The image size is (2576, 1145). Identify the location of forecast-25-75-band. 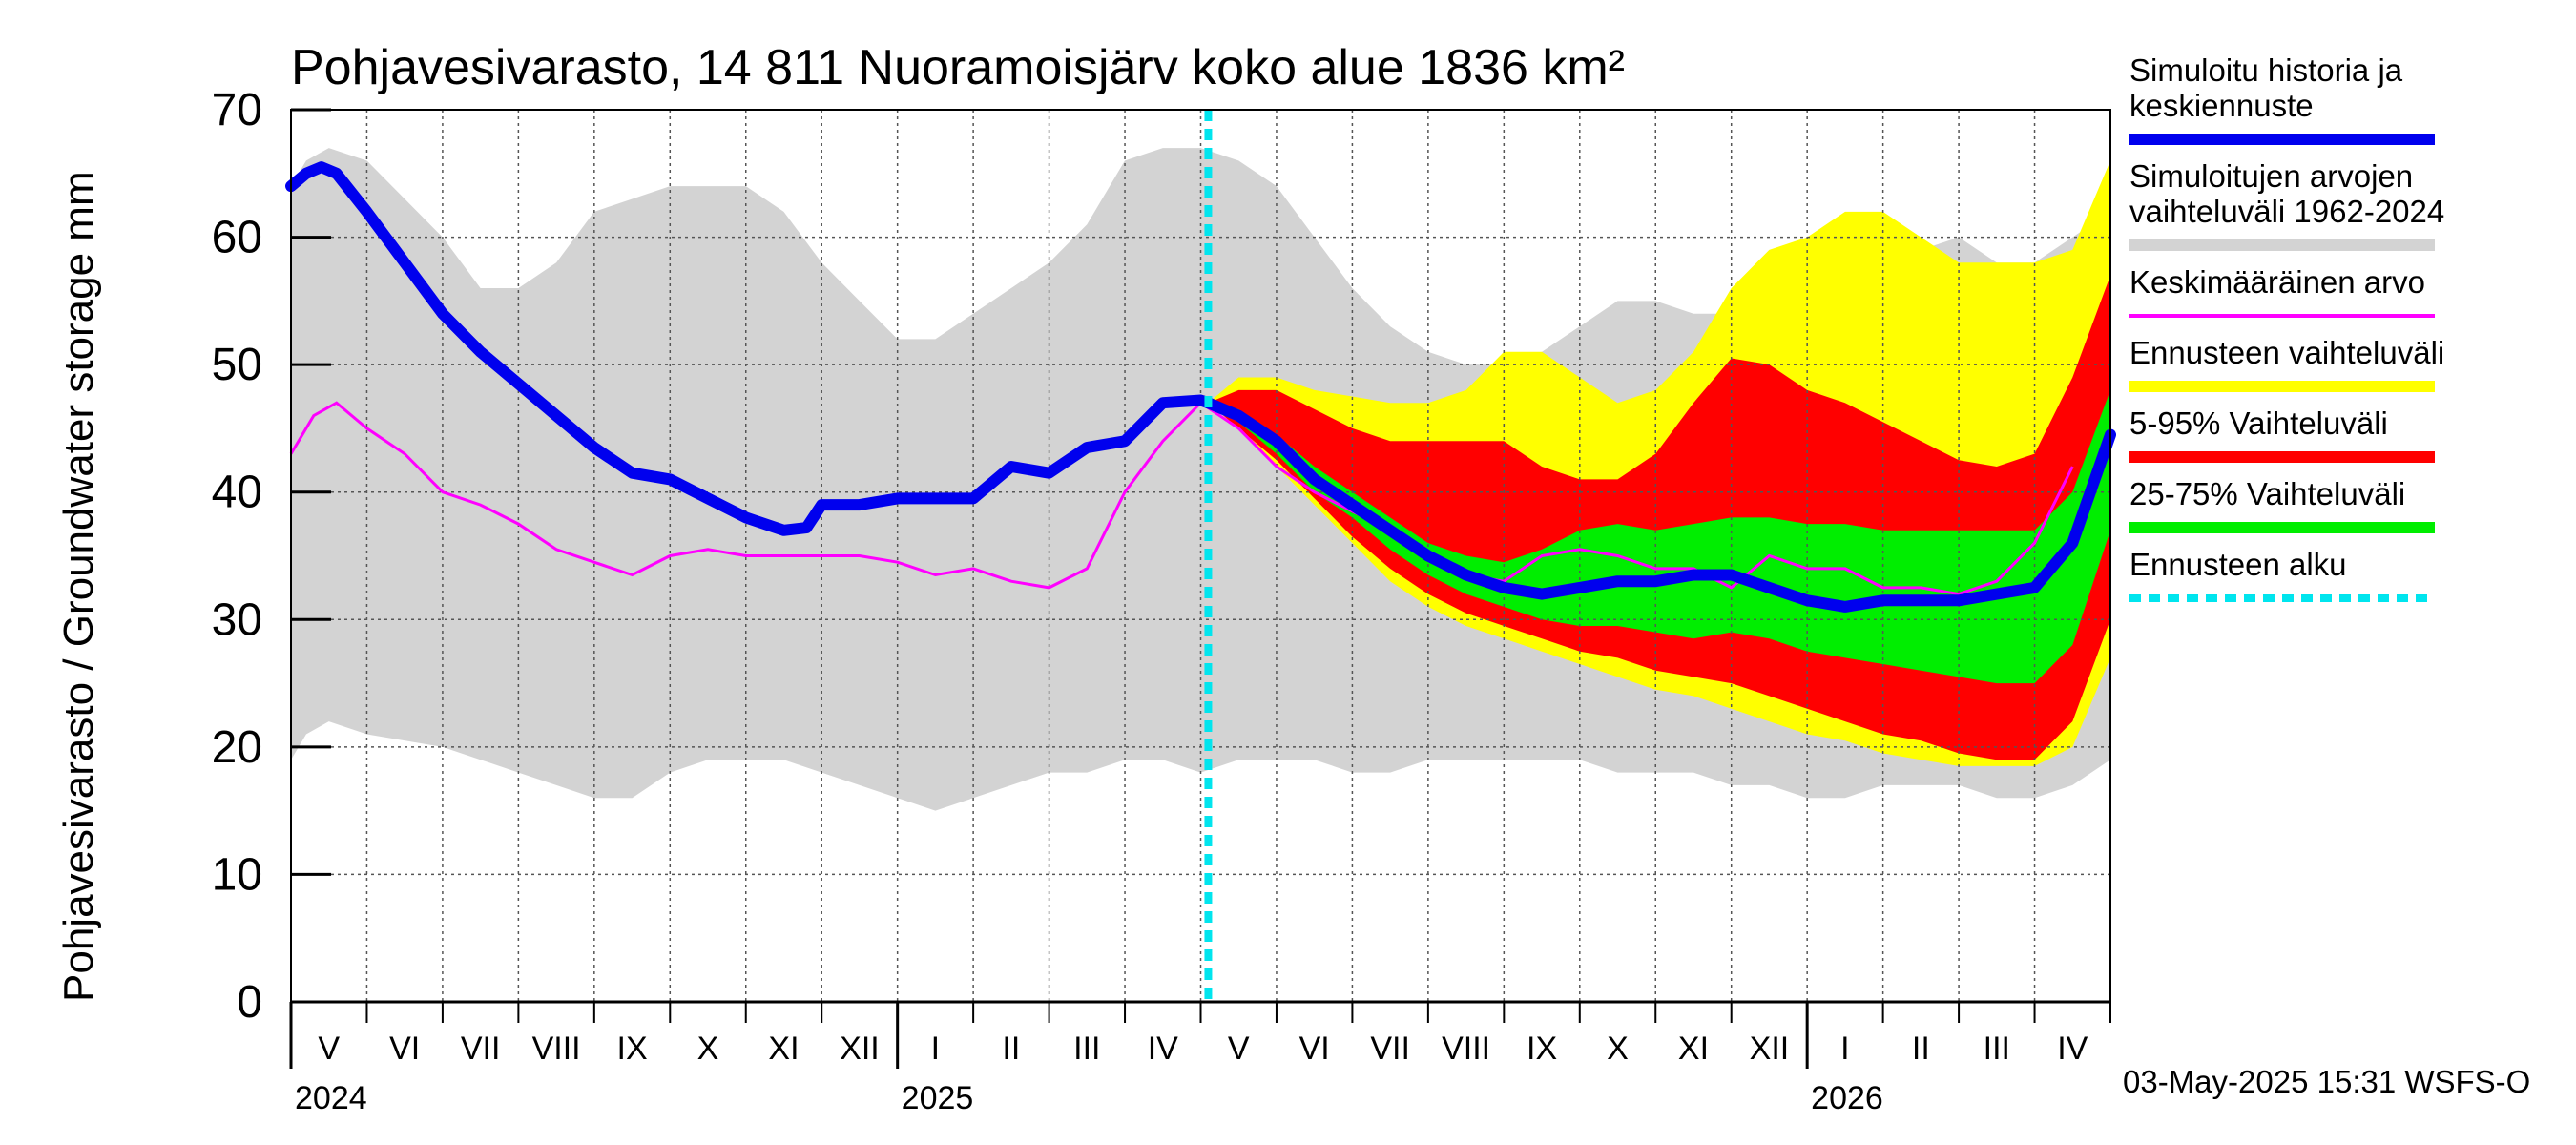
(1659, 536).